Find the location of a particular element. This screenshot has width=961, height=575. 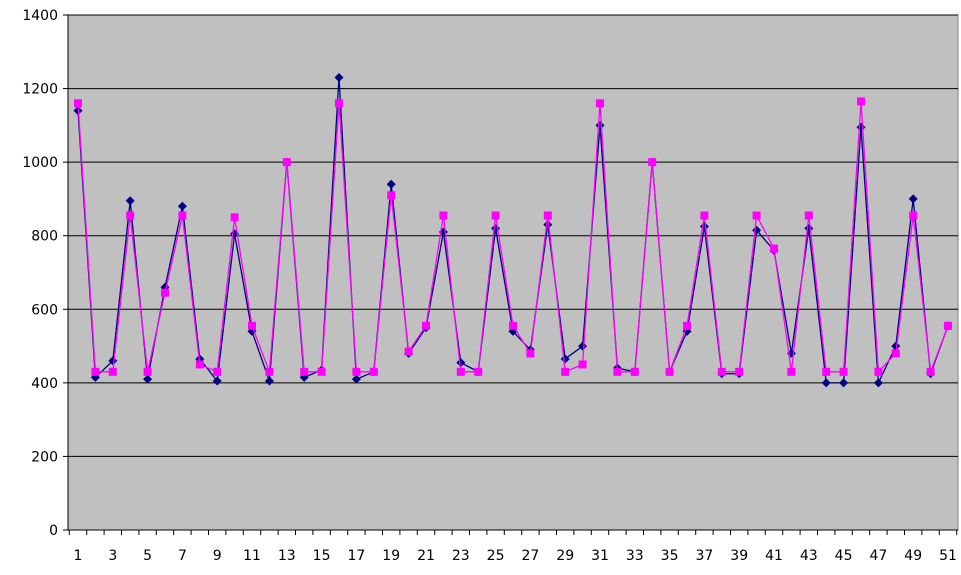

x-tick-label: 5 is located at coordinates (147, 556).